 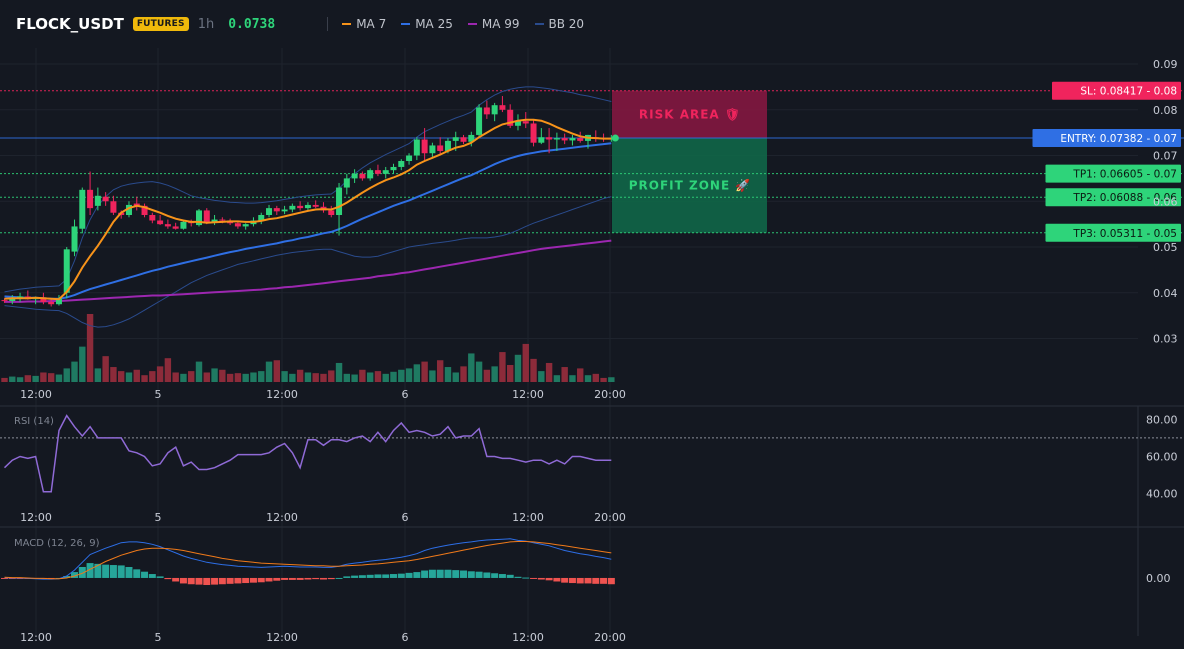 I want to click on level-tag-entry, so click(x=1106, y=138).